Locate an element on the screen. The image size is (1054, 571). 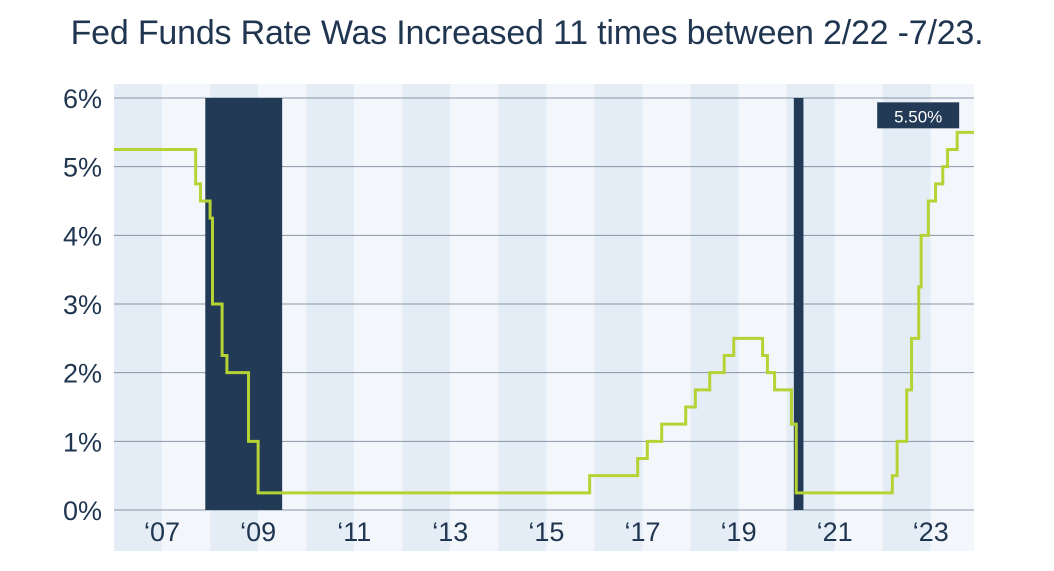
value-callout-label: 5.50% is located at coordinates (918, 116).